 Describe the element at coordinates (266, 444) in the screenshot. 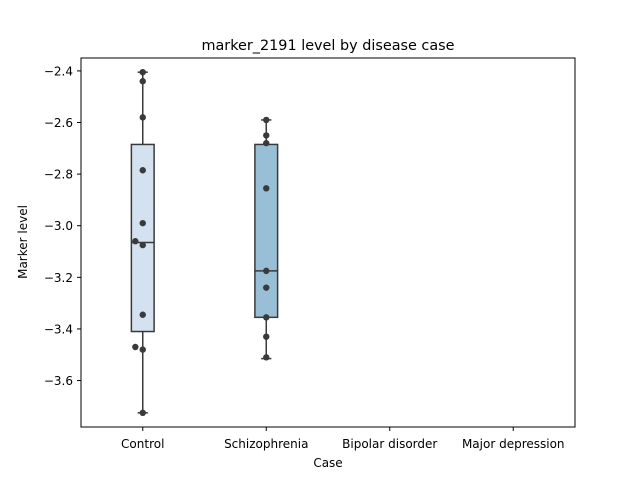

I see `x-tick-label: Schizophrenia` at that location.